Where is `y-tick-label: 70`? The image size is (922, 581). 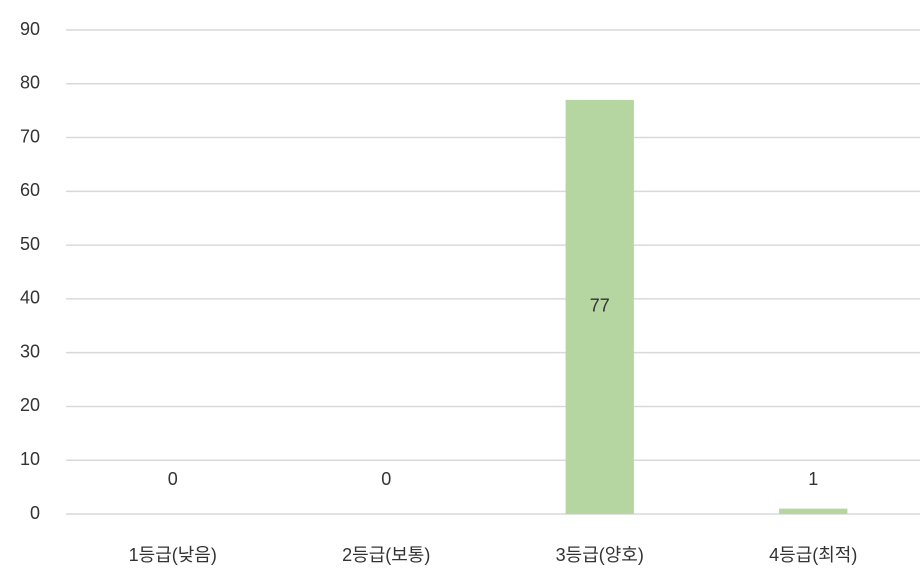 y-tick-label: 70 is located at coordinates (30, 136).